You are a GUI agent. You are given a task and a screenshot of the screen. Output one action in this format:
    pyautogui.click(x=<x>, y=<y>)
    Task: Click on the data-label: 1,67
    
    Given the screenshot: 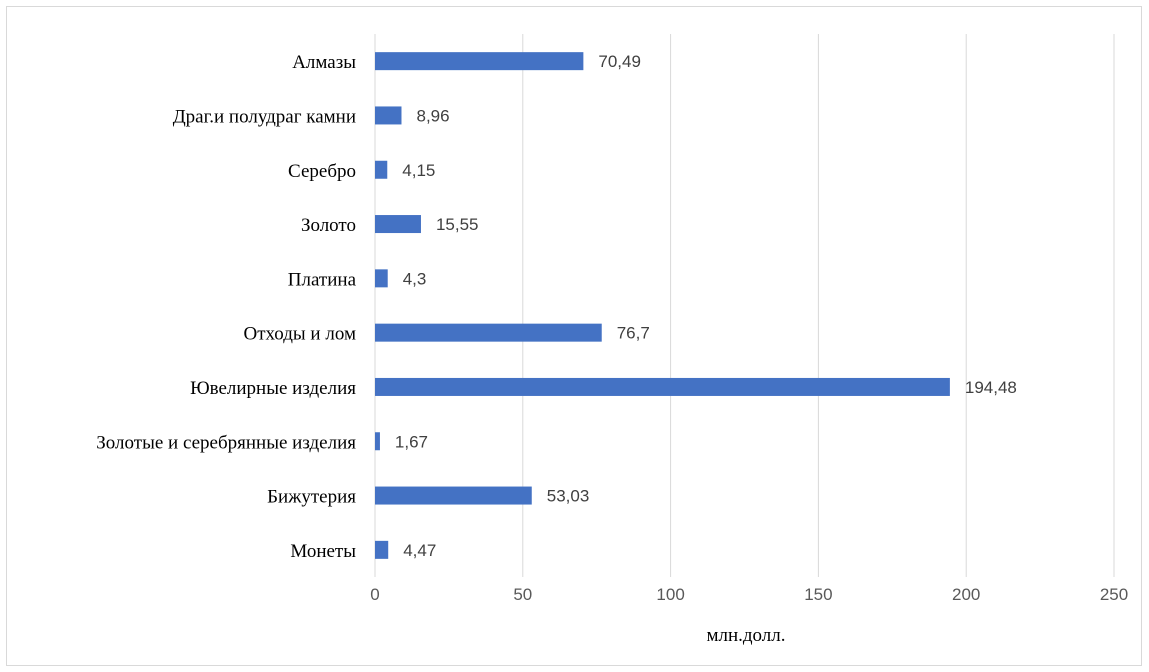 What is the action you would take?
    pyautogui.click(x=411, y=441)
    